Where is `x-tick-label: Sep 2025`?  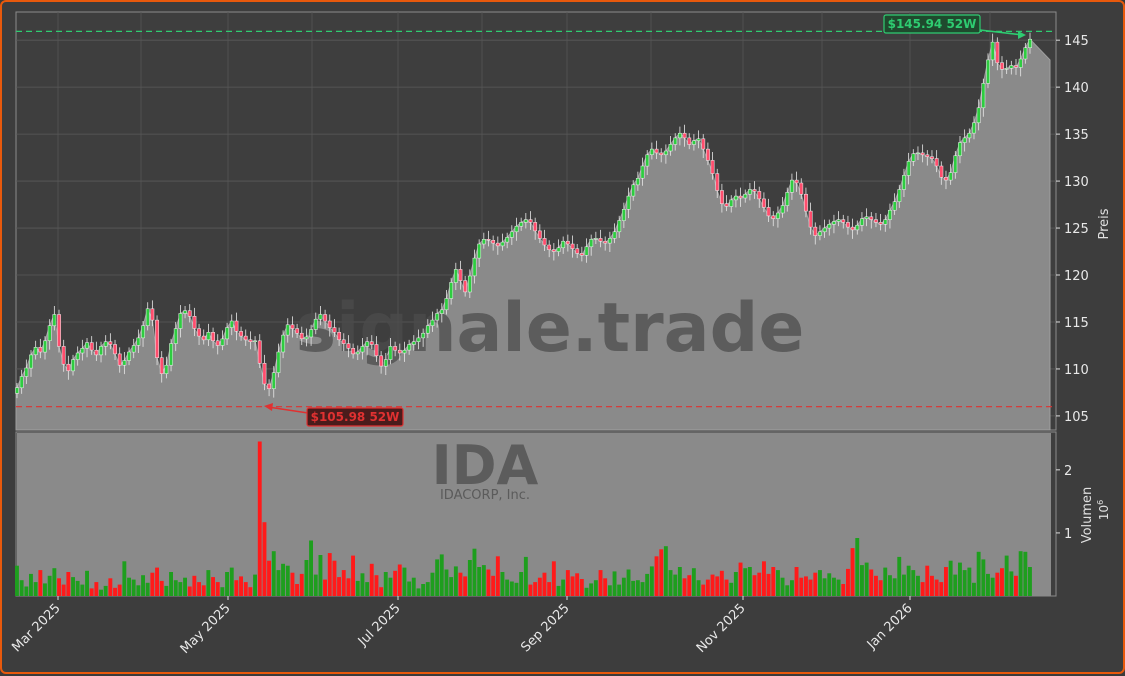 x-tick-label: Sep 2025 is located at coordinates (545, 628).